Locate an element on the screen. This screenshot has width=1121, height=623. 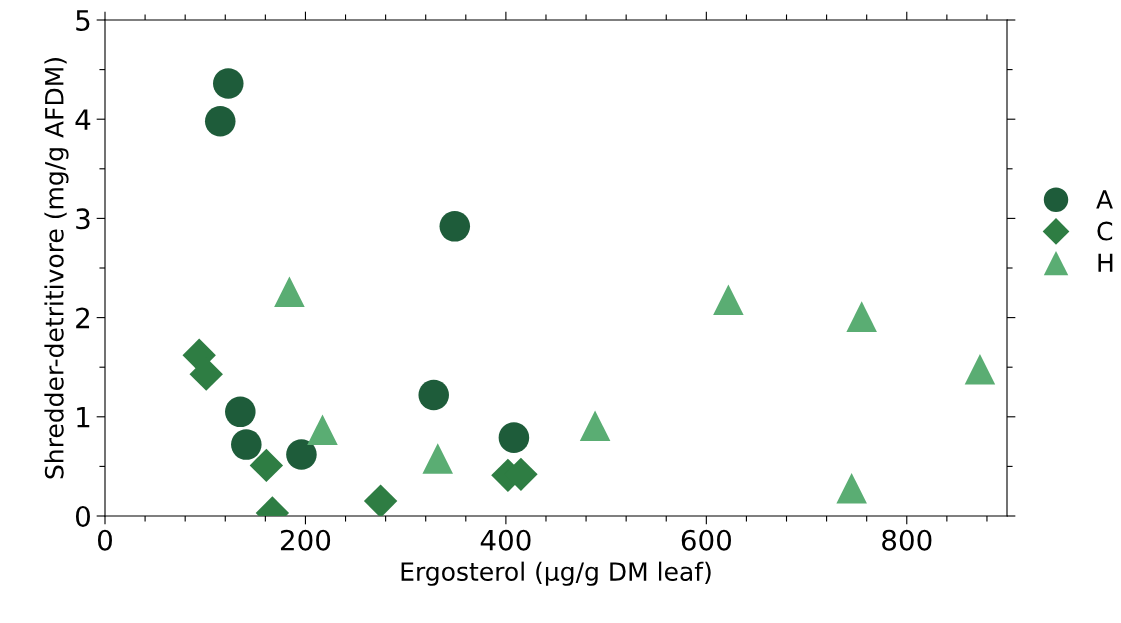
legend-label: A is located at coordinates (1104, 199).